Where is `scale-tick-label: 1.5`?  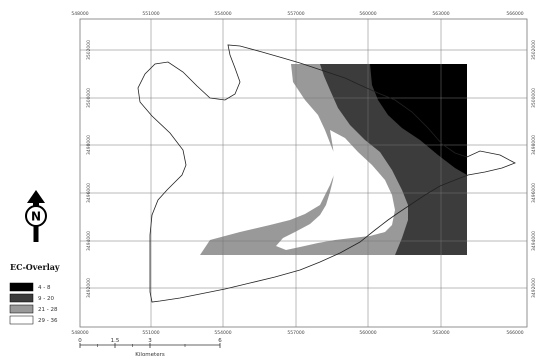
scale-tick-label: 1.5 is located at coordinates (115, 341).